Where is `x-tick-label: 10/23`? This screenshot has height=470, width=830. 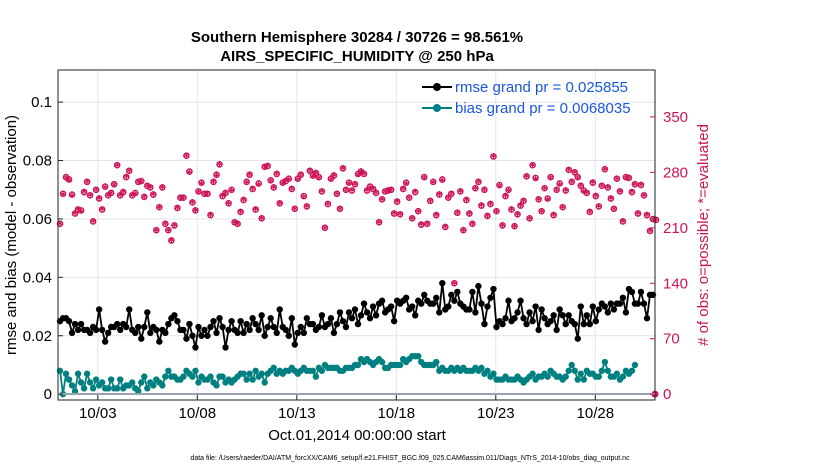 x-tick-label: 10/23 is located at coordinates (496, 413).